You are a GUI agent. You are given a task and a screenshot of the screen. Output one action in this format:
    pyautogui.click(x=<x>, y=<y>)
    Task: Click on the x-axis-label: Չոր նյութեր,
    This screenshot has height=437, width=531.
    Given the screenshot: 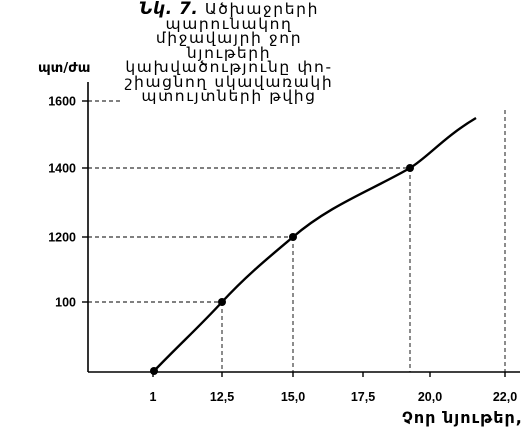 What is the action you would take?
    pyautogui.click(x=462, y=417)
    